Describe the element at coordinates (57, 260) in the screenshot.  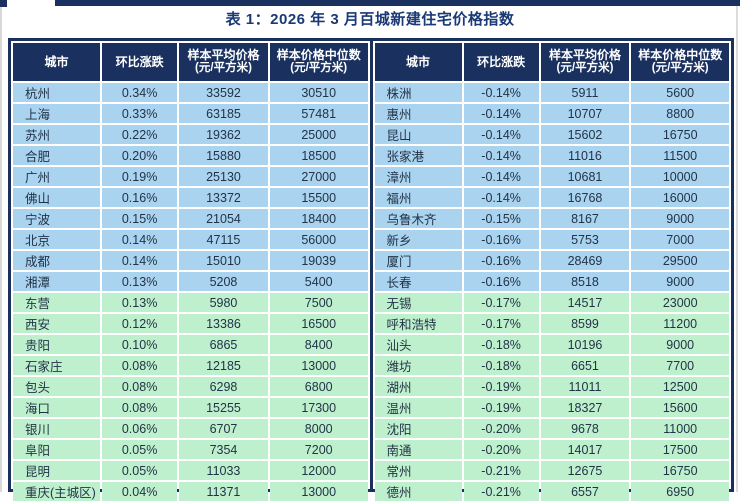
I see `city-cell: 成都` at that location.